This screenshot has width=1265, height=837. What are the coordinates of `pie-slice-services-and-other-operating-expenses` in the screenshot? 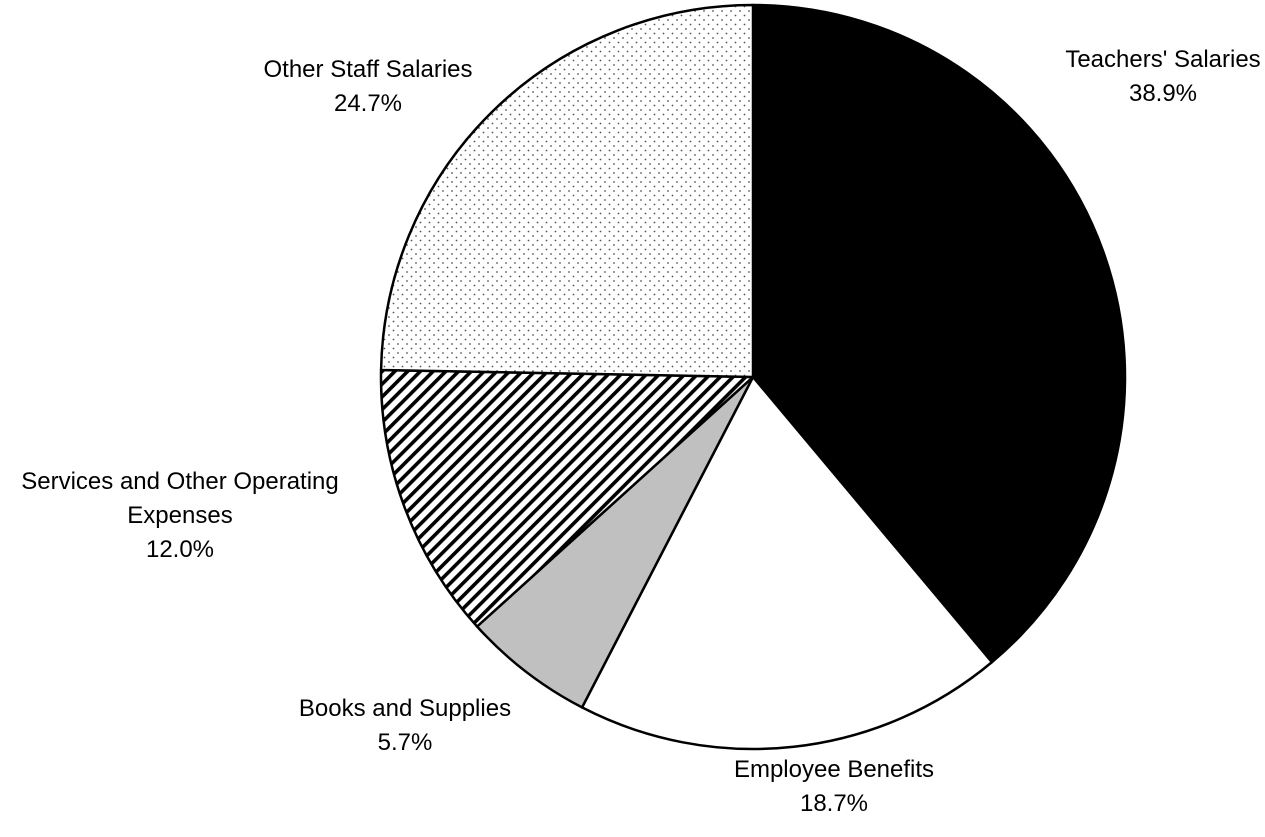 It's located at (567, 498).